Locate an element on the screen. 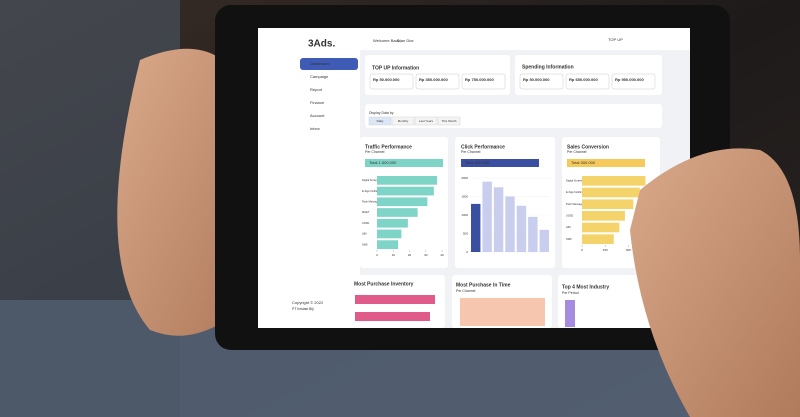 Image resolution: width=800 pixels, height=417 pixels. card-title: Most Purchase In Time is located at coordinates (483, 285).